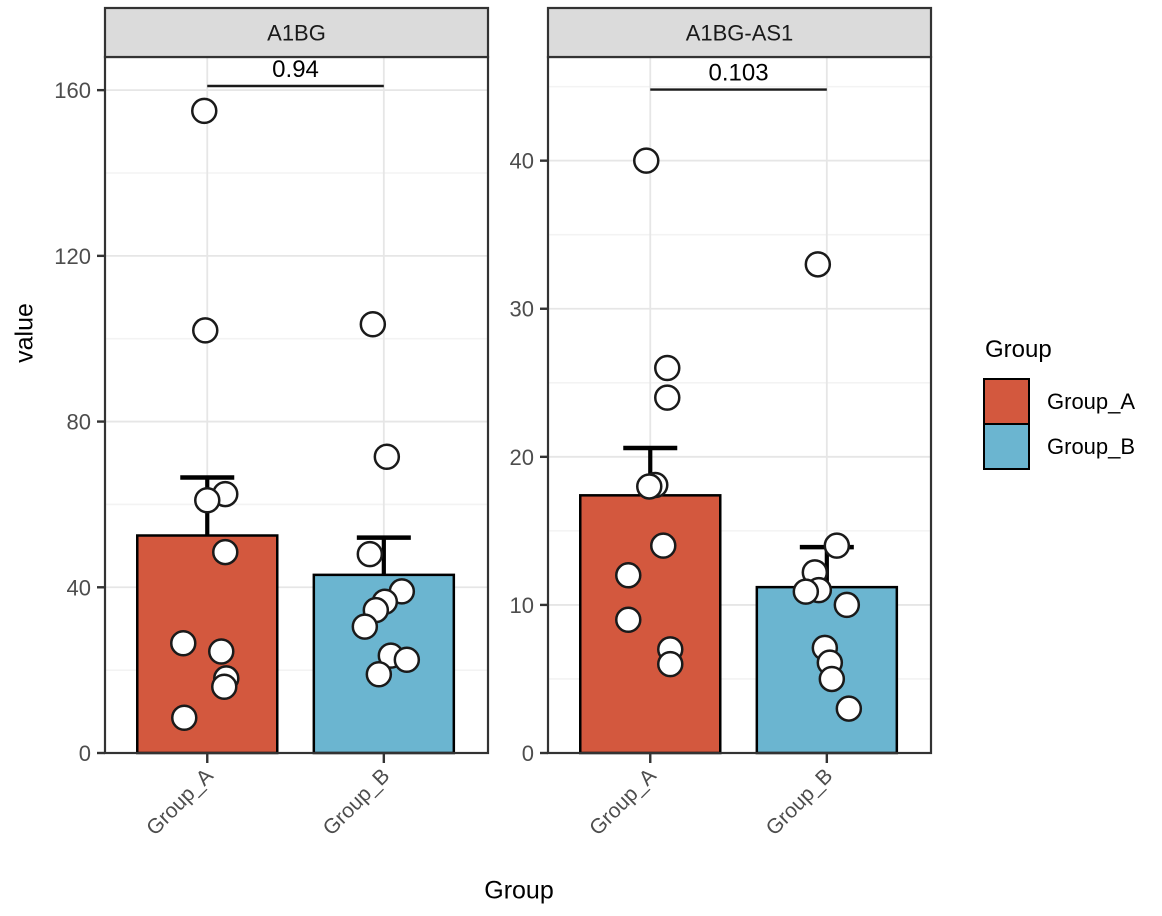 This screenshot has width=1162, height=916. Describe the element at coordinates (79, 422) in the screenshot. I see `y-tick-label: 80` at that location.